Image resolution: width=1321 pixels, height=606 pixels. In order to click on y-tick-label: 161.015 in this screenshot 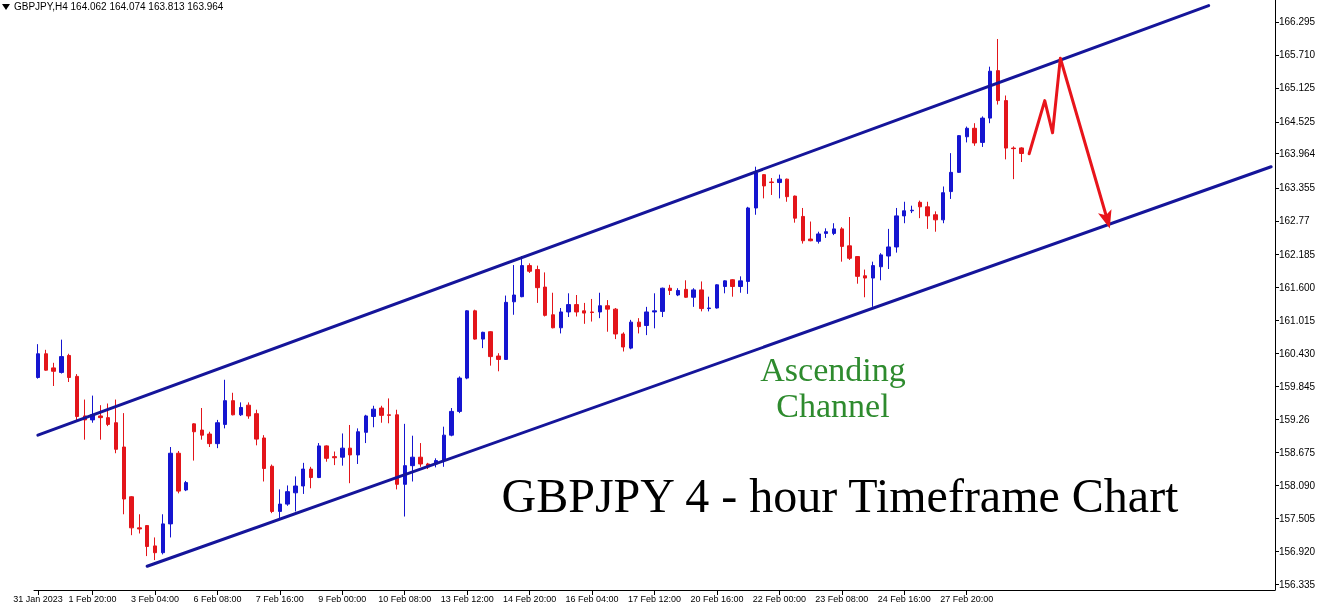, I will do `click(1297, 320)`.